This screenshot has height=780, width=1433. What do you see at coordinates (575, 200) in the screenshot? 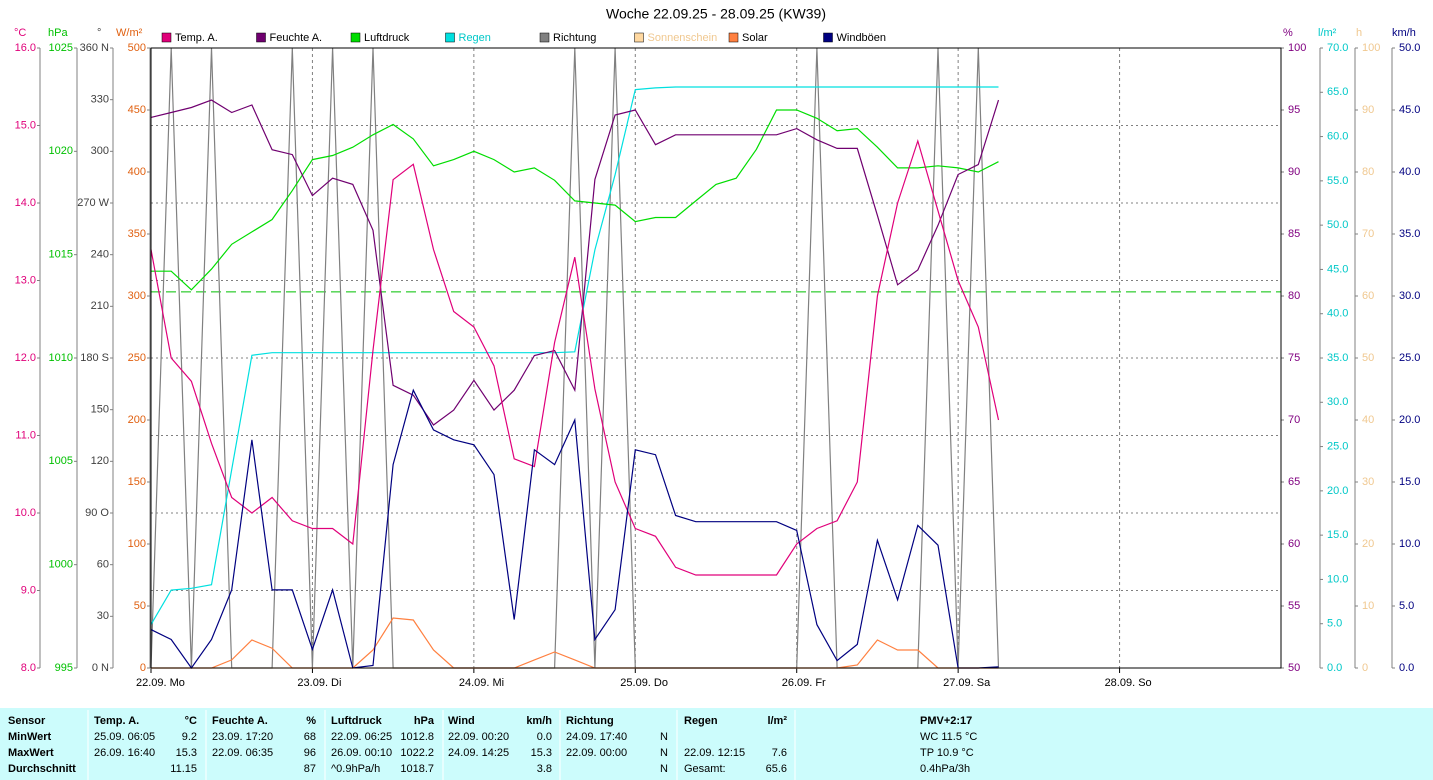
I see `series-line` at bounding box center [575, 200].